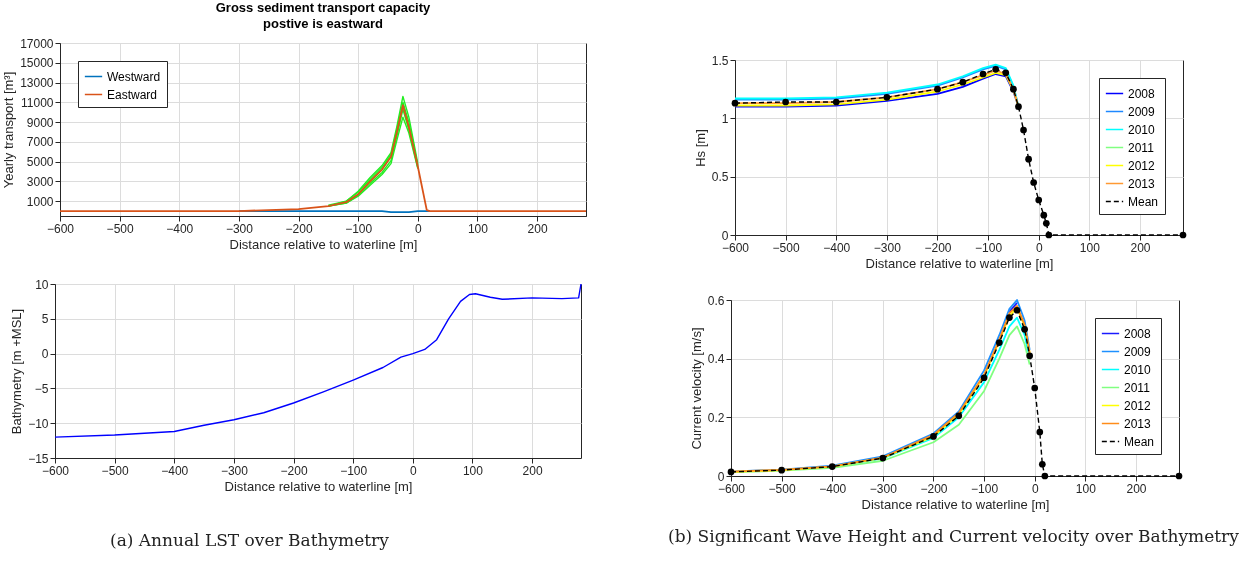  Describe the element at coordinates (37, 83) in the screenshot. I see `y-tick-label: 13000` at that location.